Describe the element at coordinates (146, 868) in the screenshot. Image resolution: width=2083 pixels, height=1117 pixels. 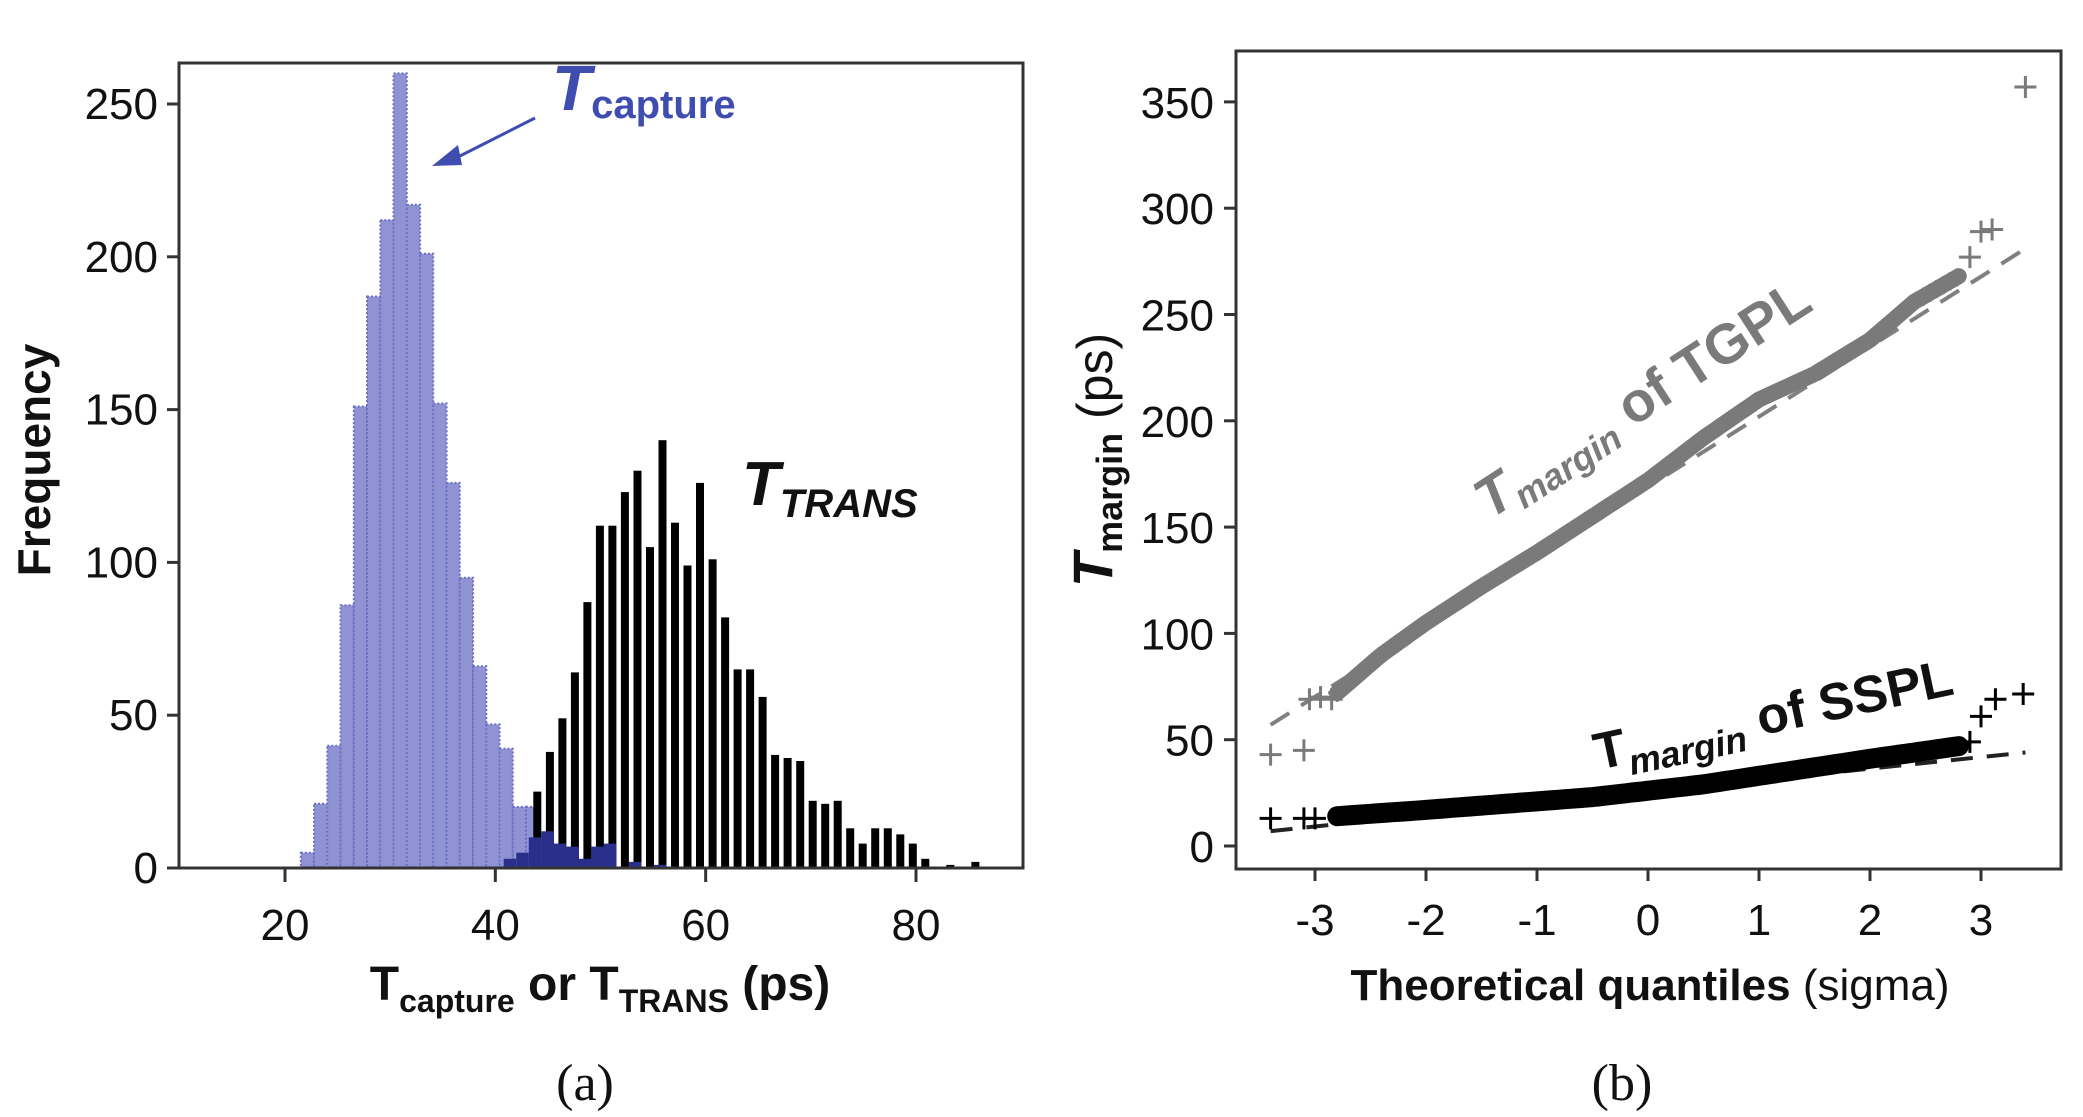
I see `y-tick-label-a: 0` at that location.